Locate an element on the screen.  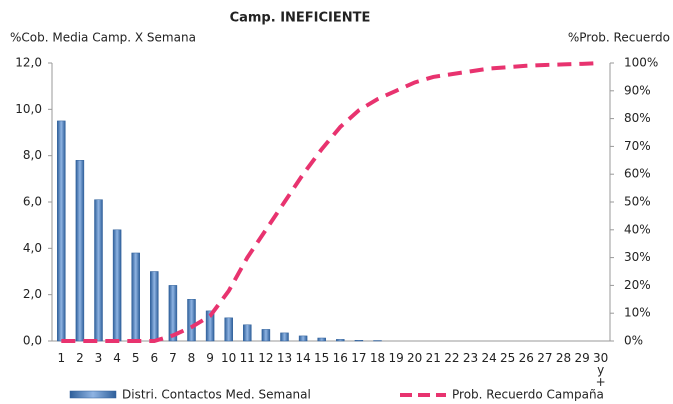
x-tick-label: 30 y + is located at coordinates (601, 370).